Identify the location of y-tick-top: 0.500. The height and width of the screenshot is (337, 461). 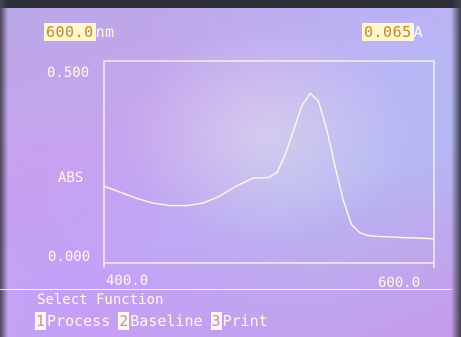
(68, 73).